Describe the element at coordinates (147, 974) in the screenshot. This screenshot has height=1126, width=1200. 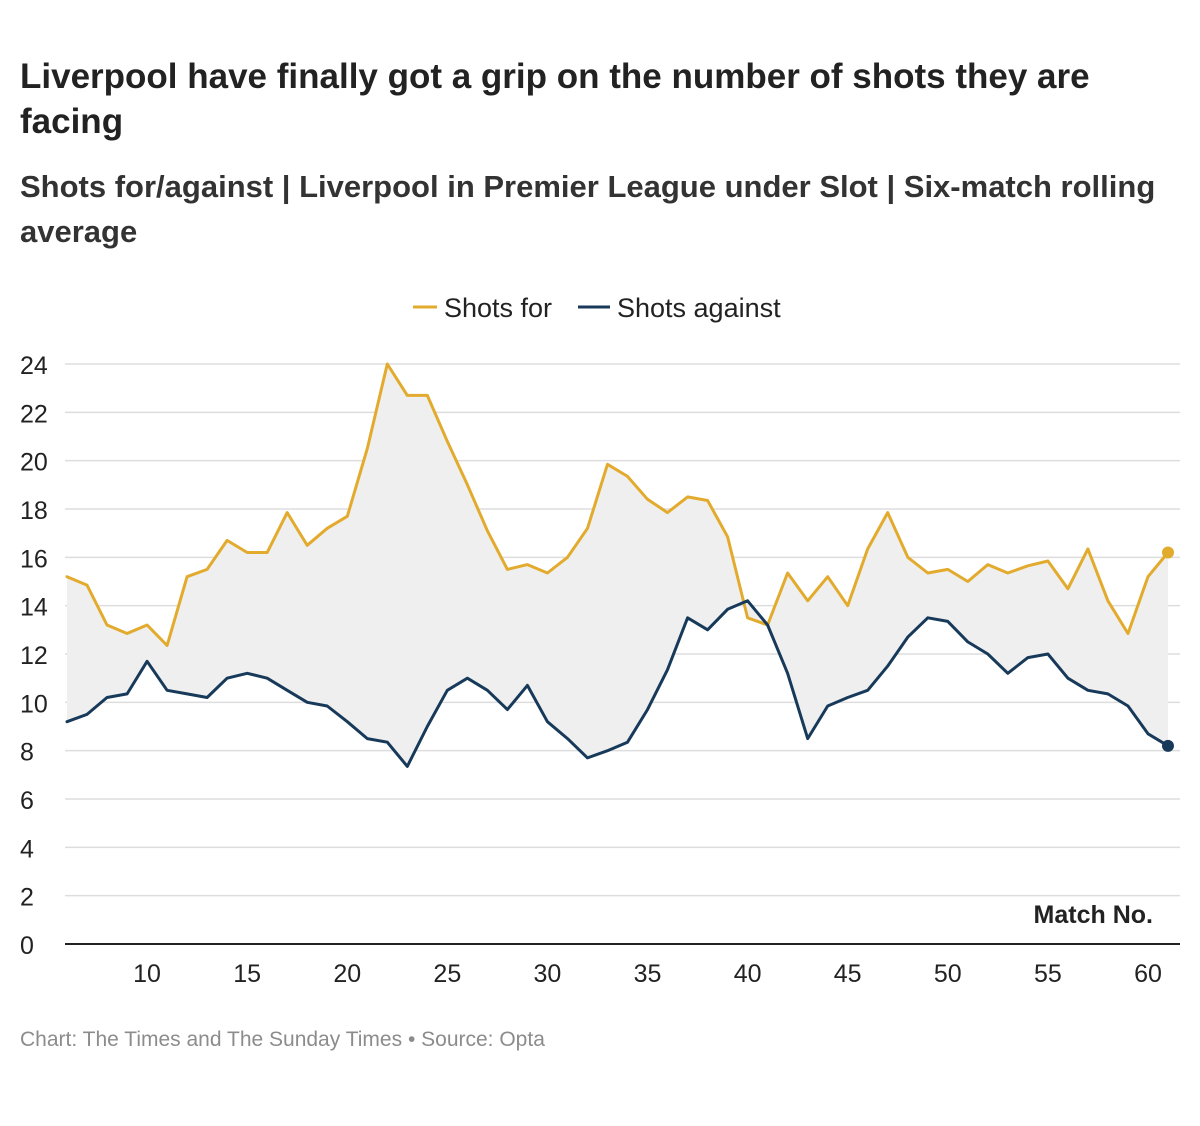
I see `x-tick-label-10: 10` at that location.